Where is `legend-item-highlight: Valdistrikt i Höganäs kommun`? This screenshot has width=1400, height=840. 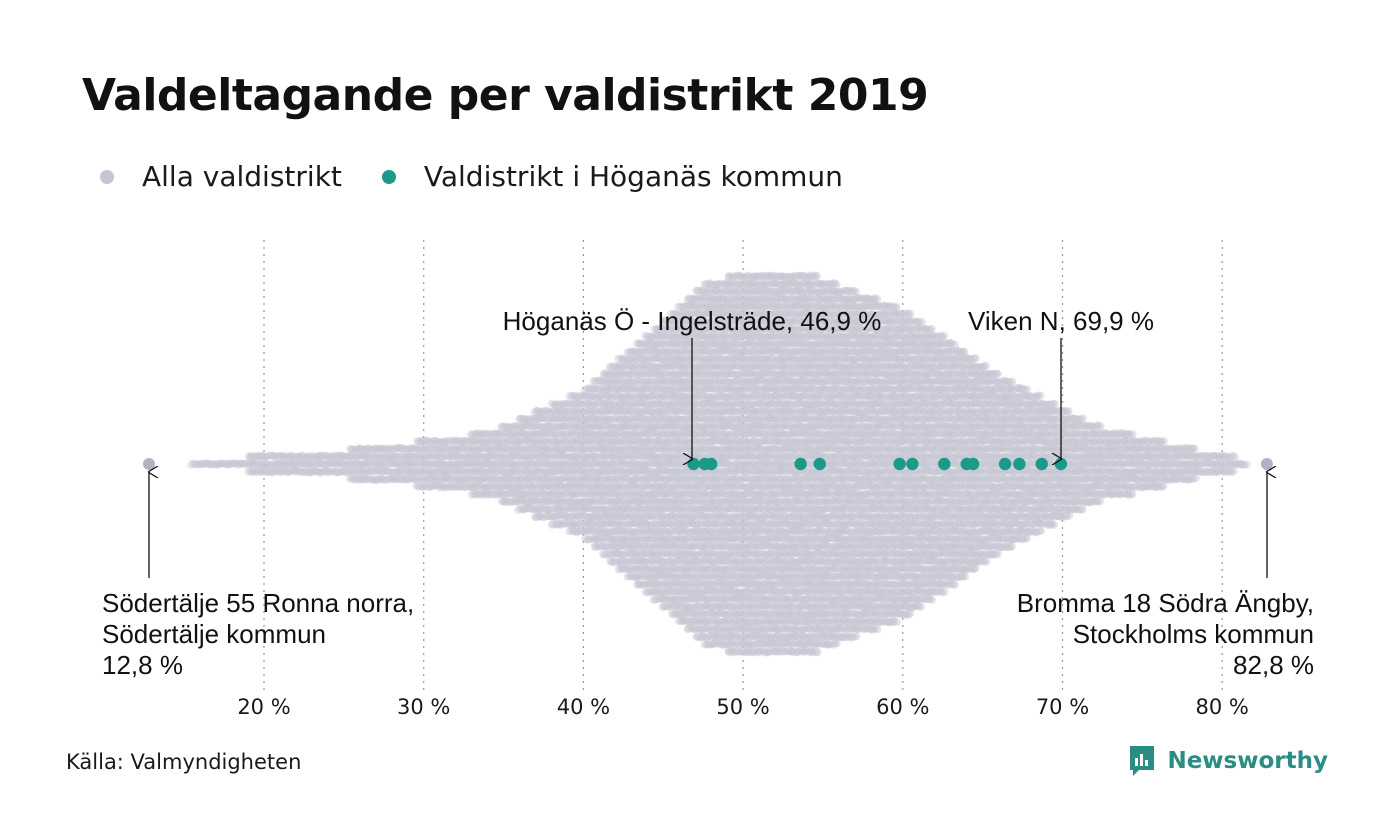
legend-item-highlight: Valdistrikt i Höganäs kommun is located at coordinates (612, 176).